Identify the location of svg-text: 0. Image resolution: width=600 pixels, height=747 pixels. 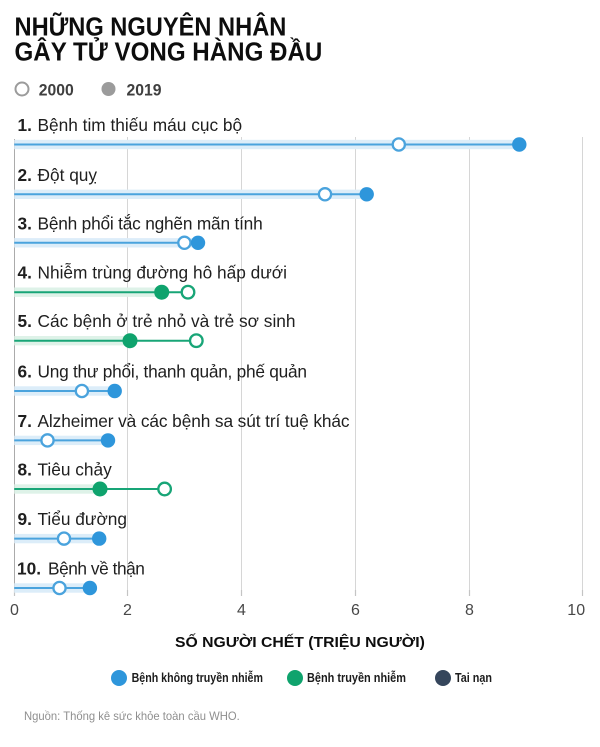
(14, 610).